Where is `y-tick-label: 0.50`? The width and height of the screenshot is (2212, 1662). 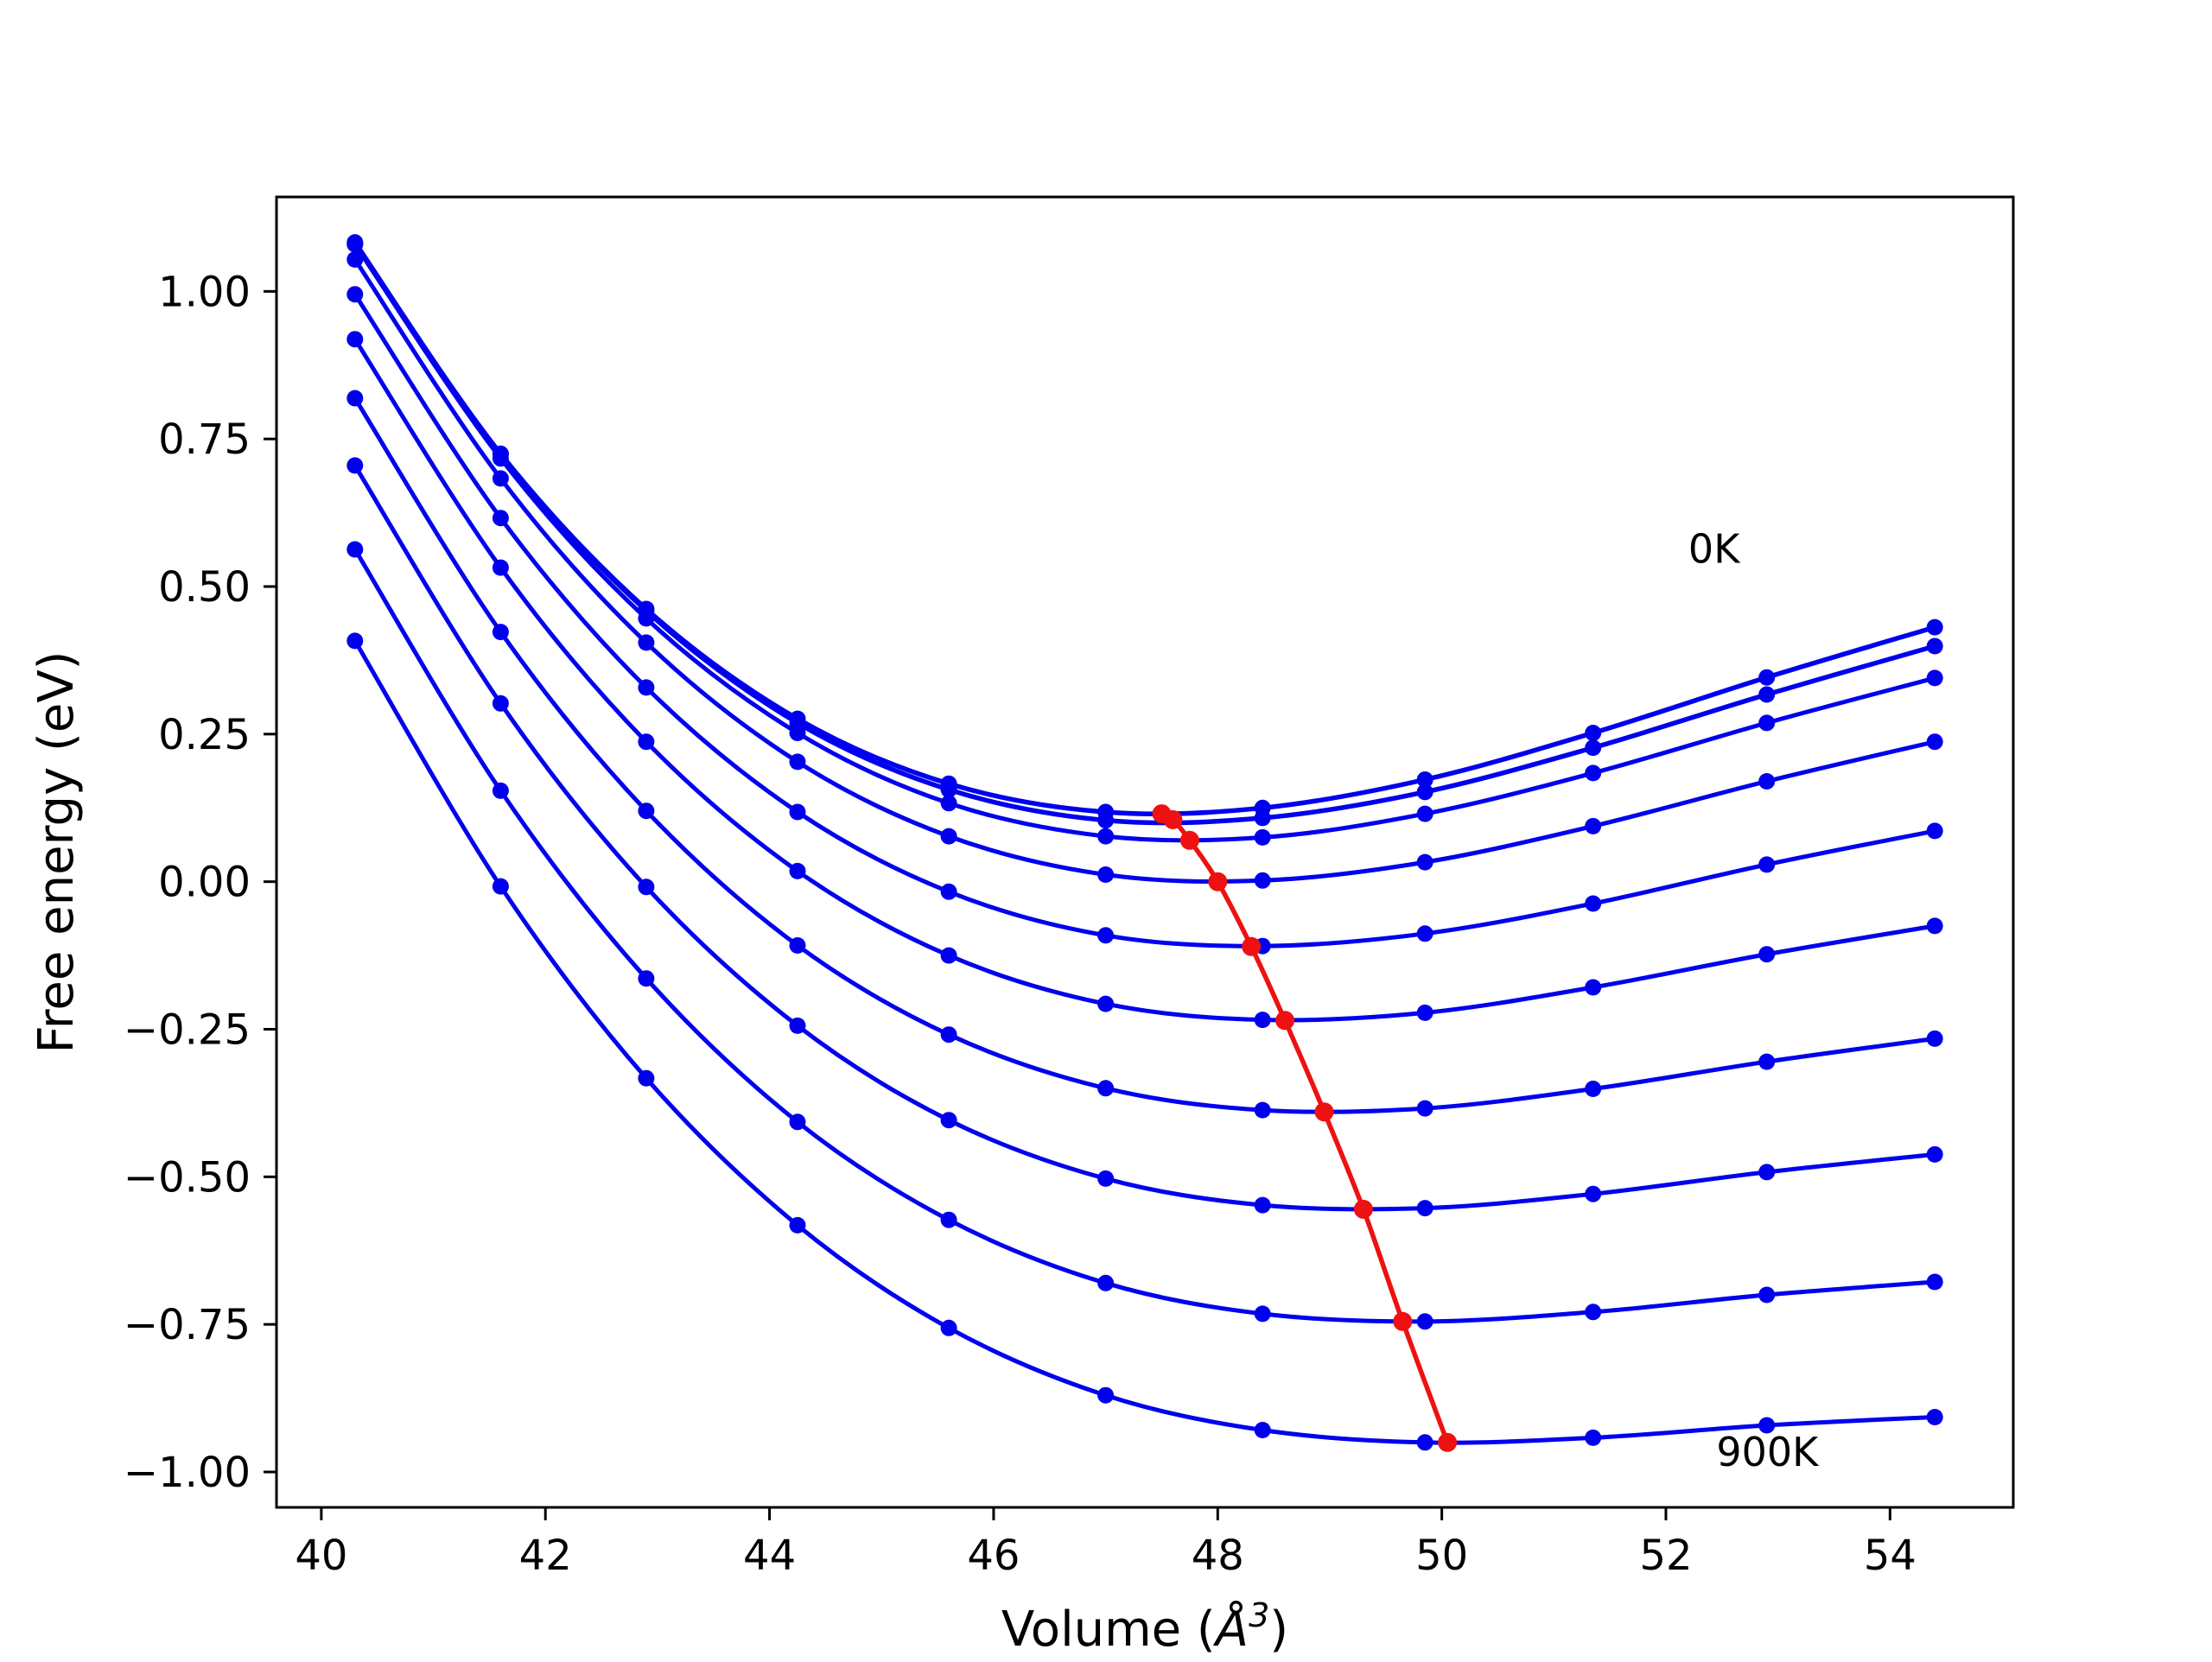
y-tick-label: 0.50 is located at coordinates (204, 587).